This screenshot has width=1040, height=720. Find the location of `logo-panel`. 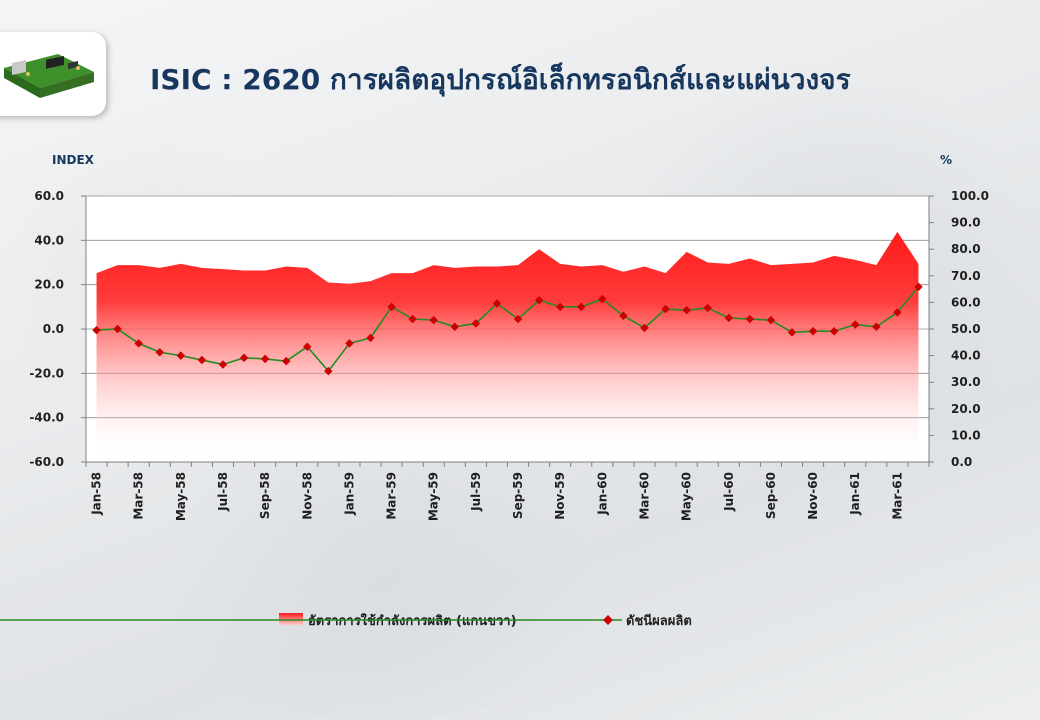

logo-panel is located at coordinates (53, 74).